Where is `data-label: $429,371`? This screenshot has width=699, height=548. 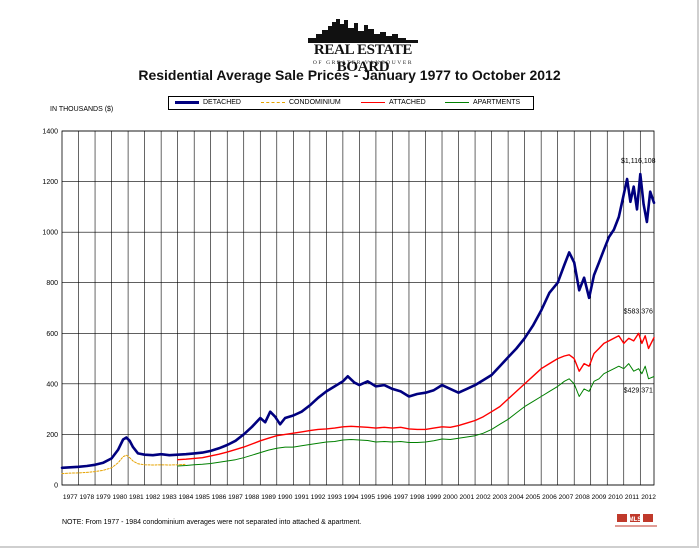 data-label: $429,371 is located at coordinates (638, 391).